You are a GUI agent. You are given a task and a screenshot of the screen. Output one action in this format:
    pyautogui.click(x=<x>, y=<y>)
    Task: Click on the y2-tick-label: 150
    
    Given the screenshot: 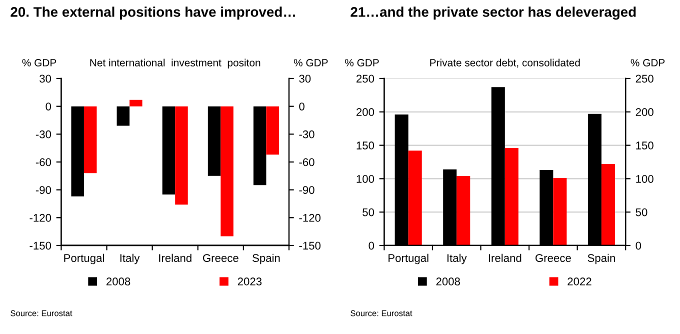 What is the action you would take?
    pyautogui.click(x=645, y=146)
    